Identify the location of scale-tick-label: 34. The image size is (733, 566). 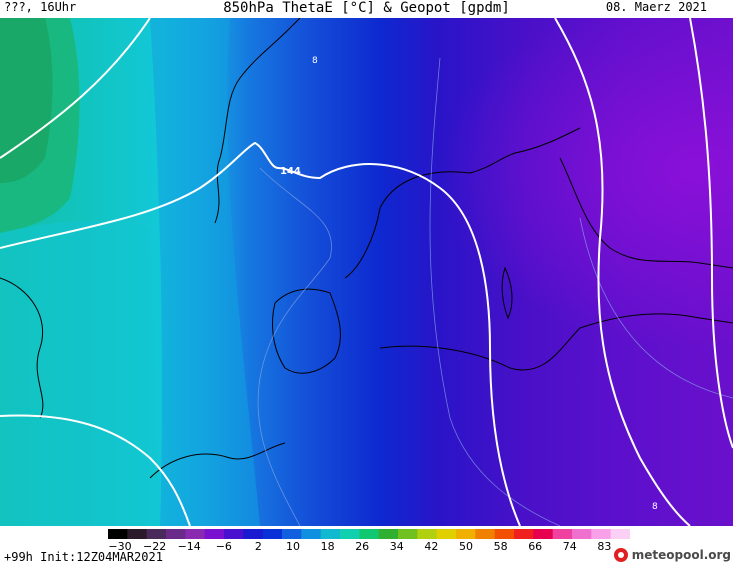
(396, 546).